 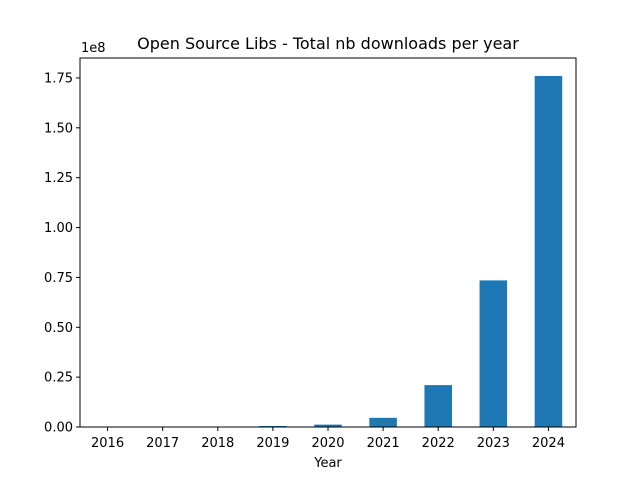 I want to click on y-tick-label: 1.50, so click(x=58, y=128).